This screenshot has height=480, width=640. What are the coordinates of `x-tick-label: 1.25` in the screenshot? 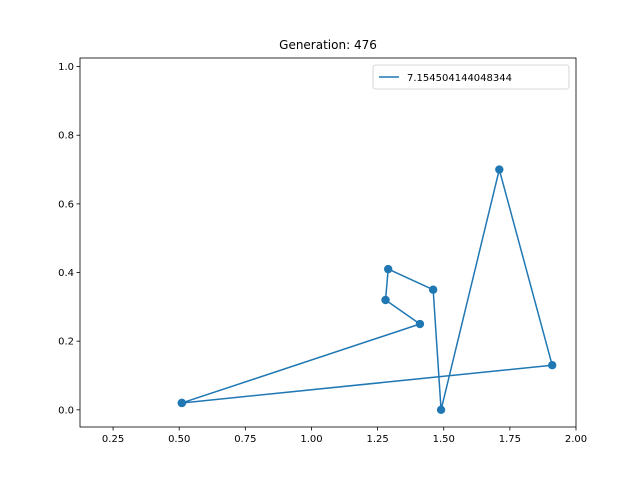 It's located at (377, 439).